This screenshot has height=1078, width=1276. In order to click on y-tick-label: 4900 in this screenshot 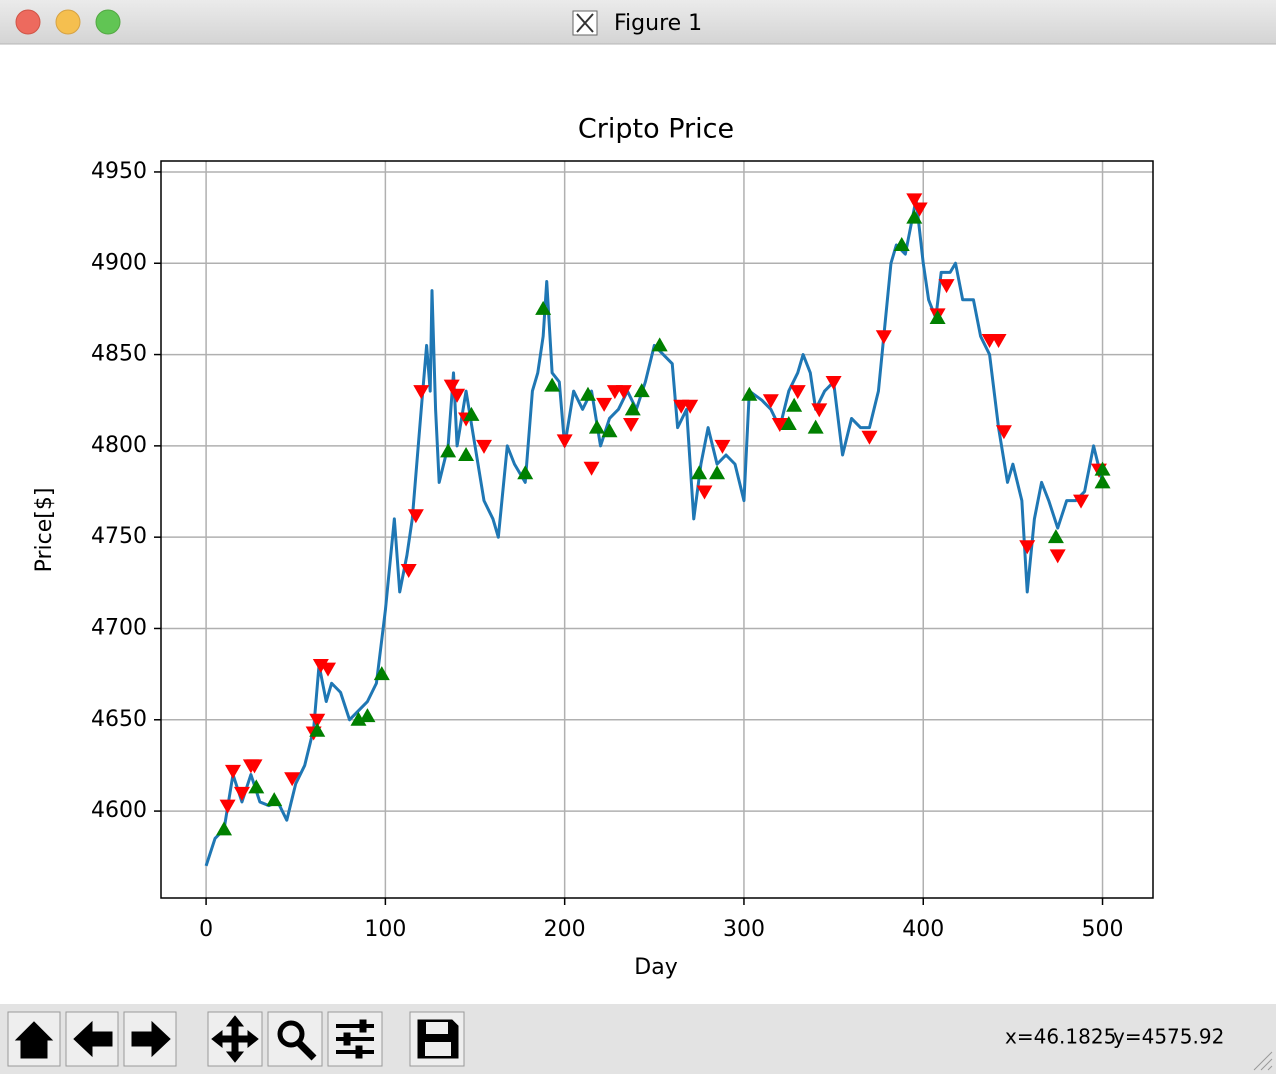, I will do `click(119, 262)`.